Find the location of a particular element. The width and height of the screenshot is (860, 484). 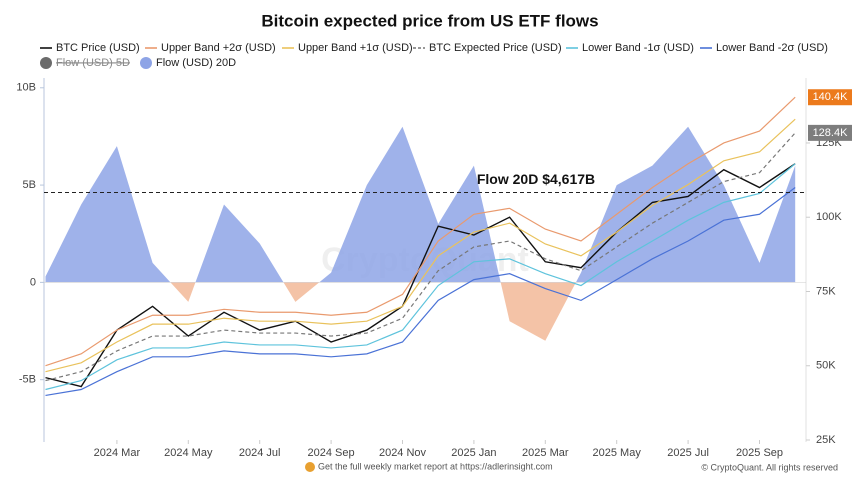

y2-tick-label: 50K is located at coordinates (826, 366).